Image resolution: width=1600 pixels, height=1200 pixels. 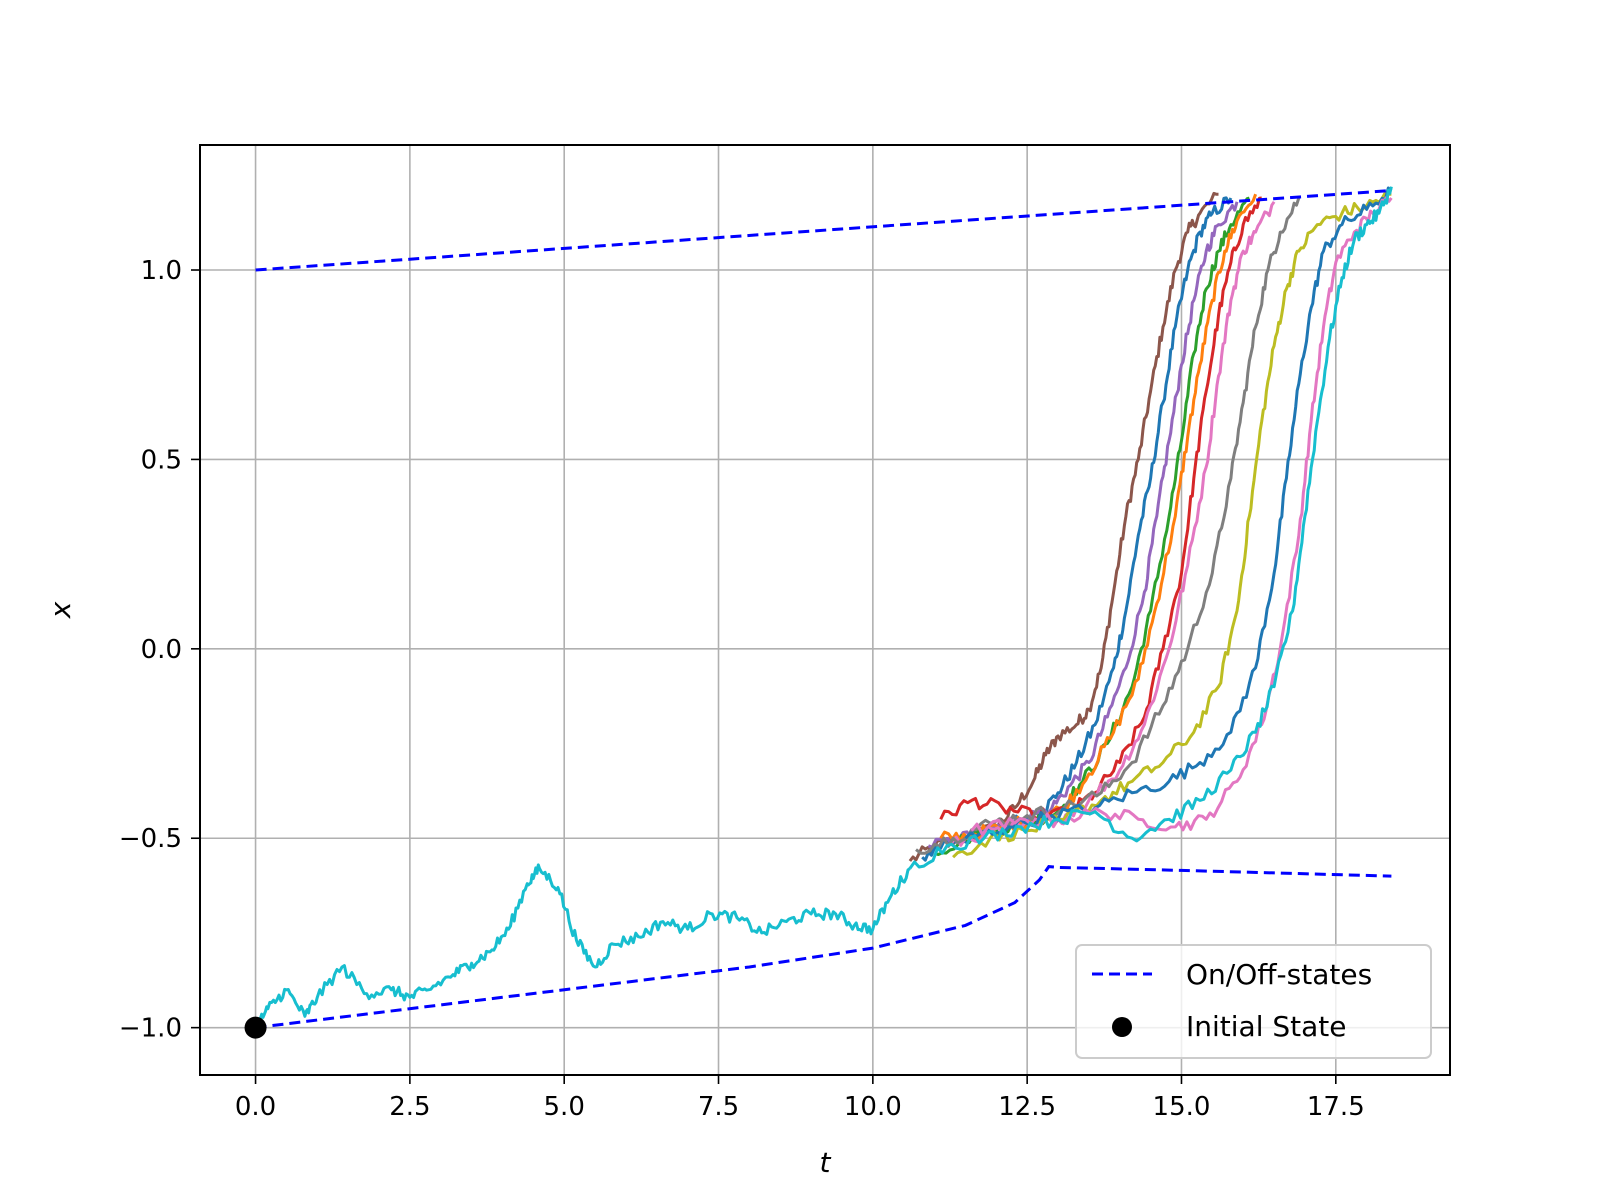 What do you see at coordinates (582, 947) in the screenshot?
I see `shared-trajectory-line` at bounding box center [582, 947].